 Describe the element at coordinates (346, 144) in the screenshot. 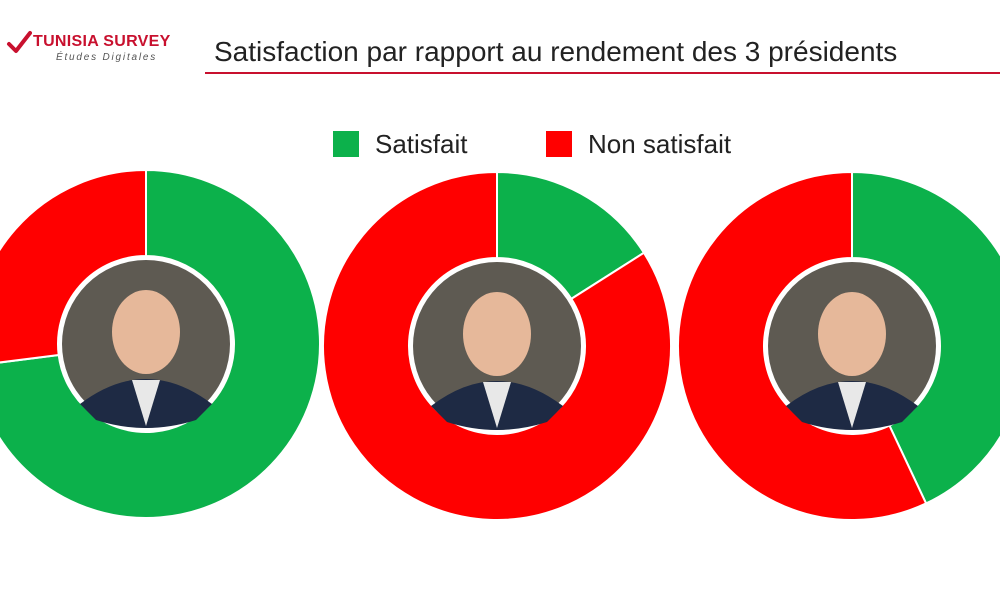

I see `legend-swatch-satisfied` at that location.